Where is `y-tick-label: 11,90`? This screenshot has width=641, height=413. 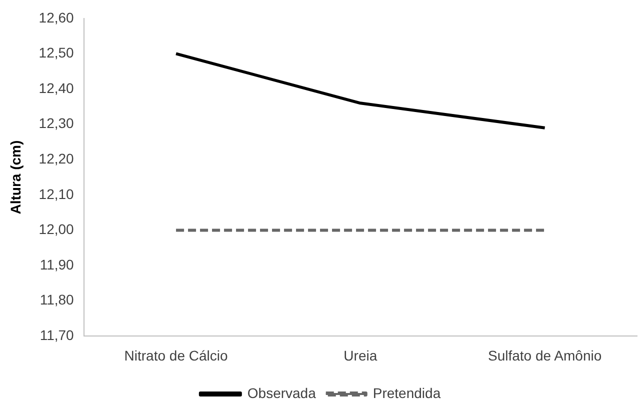 y-tick-label: 11,90 is located at coordinates (57, 264).